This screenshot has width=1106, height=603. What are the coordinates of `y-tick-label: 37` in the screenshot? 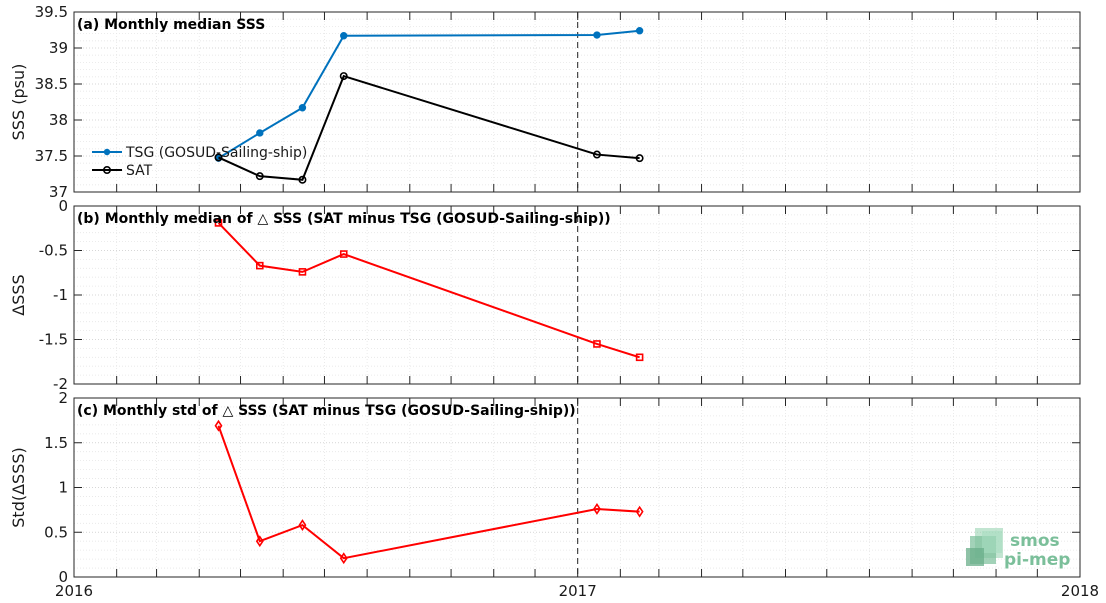 It's located at (58, 192).